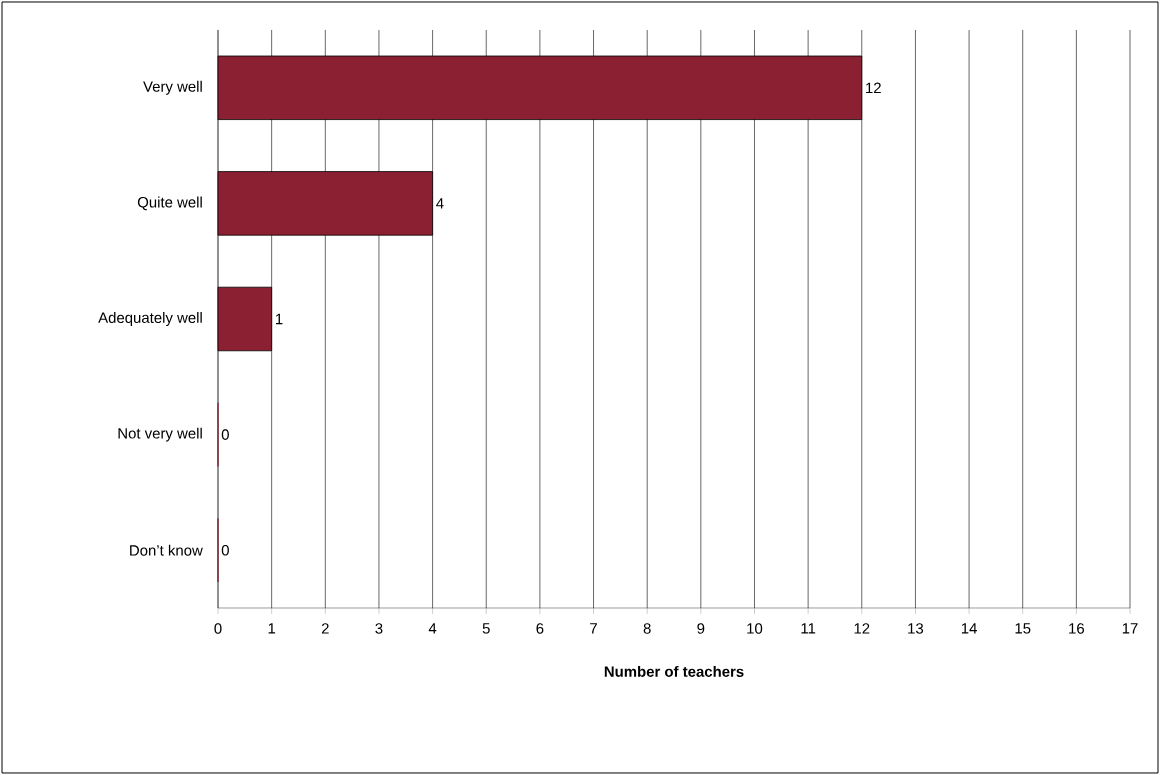 This screenshot has width=1160, height=775. Describe the element at coordinates (674, 671) in the screenshot. I see `x-axis-title: Number of teachers` at that location.